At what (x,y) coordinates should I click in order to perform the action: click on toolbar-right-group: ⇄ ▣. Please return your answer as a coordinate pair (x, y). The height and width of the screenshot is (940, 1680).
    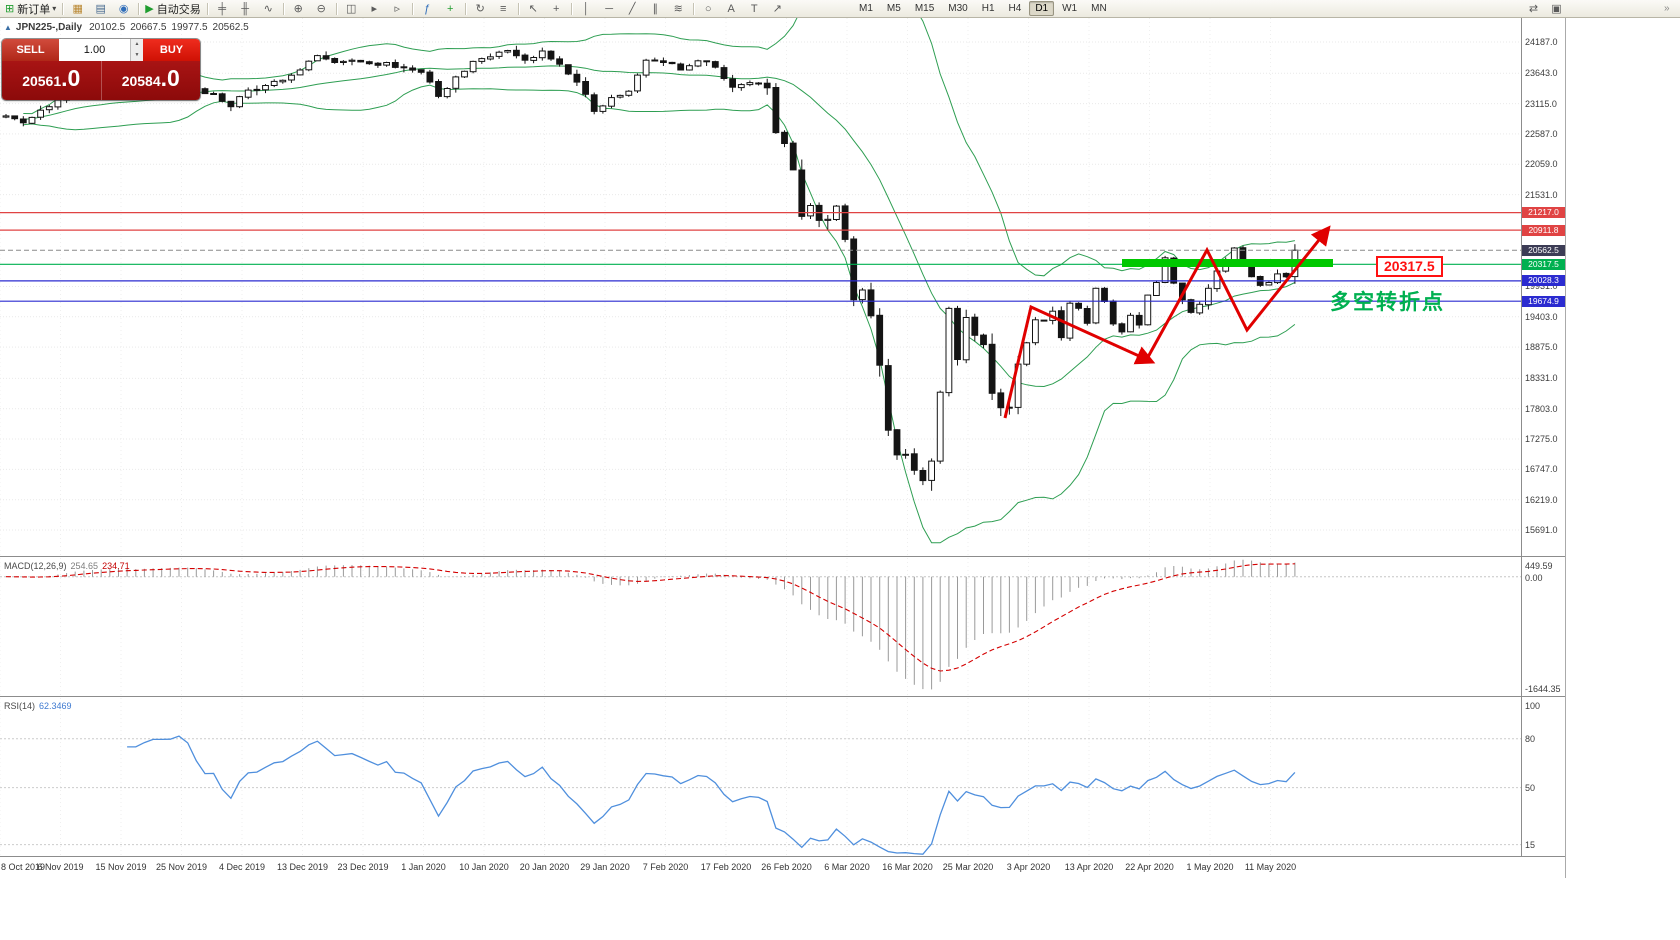
    Looking at the image, I should click on (1545, 8).